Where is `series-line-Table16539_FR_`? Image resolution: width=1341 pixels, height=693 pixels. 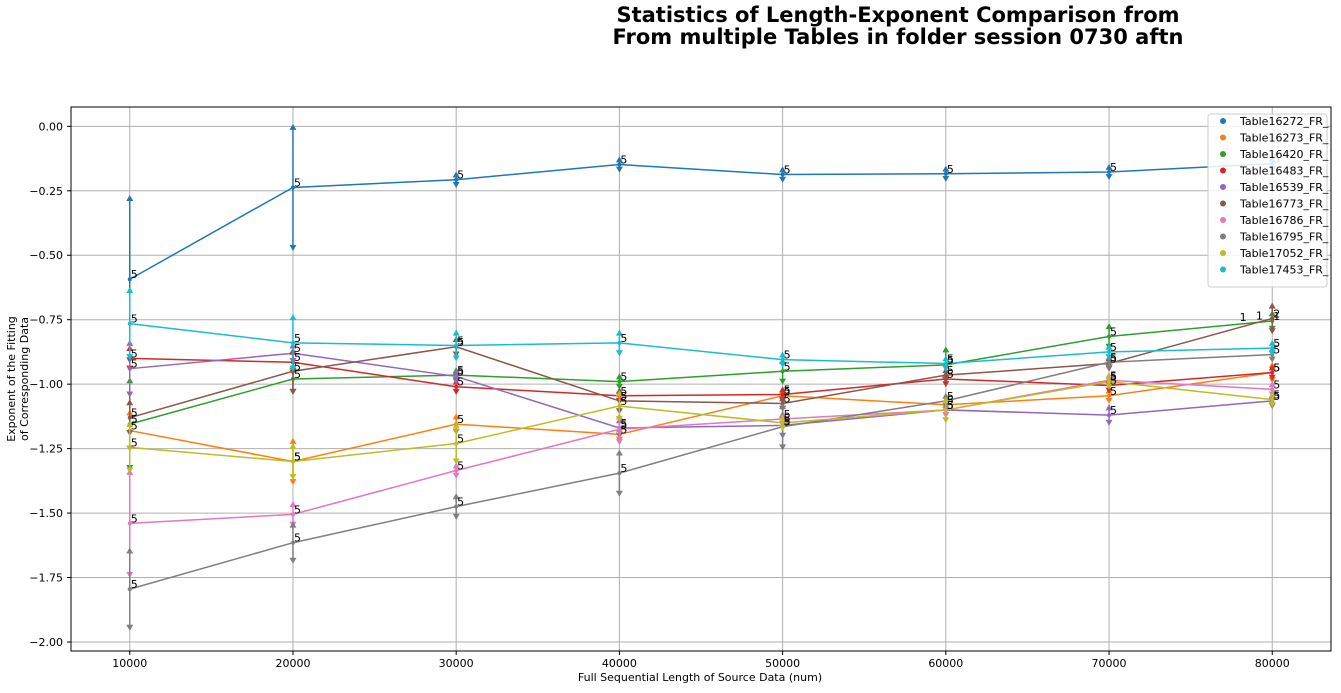
series-line-Table16539_FR_ is located at coordinates (701, 390).